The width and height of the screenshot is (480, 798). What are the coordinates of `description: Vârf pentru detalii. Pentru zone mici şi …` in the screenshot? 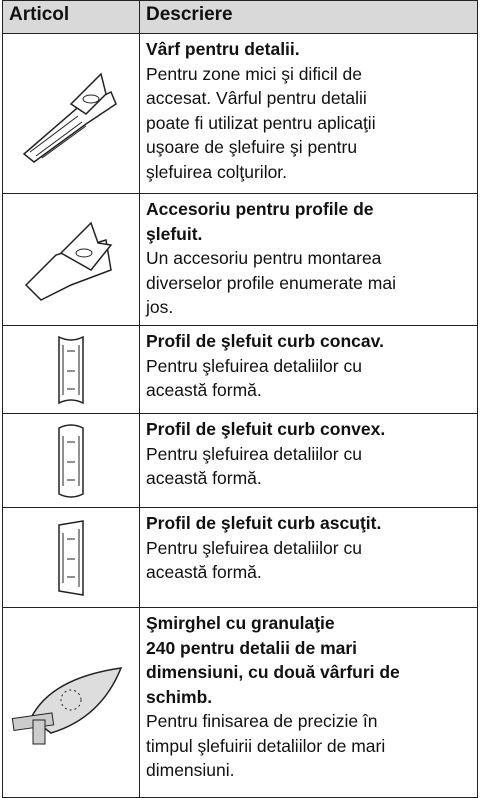 It's located at (308, 113).